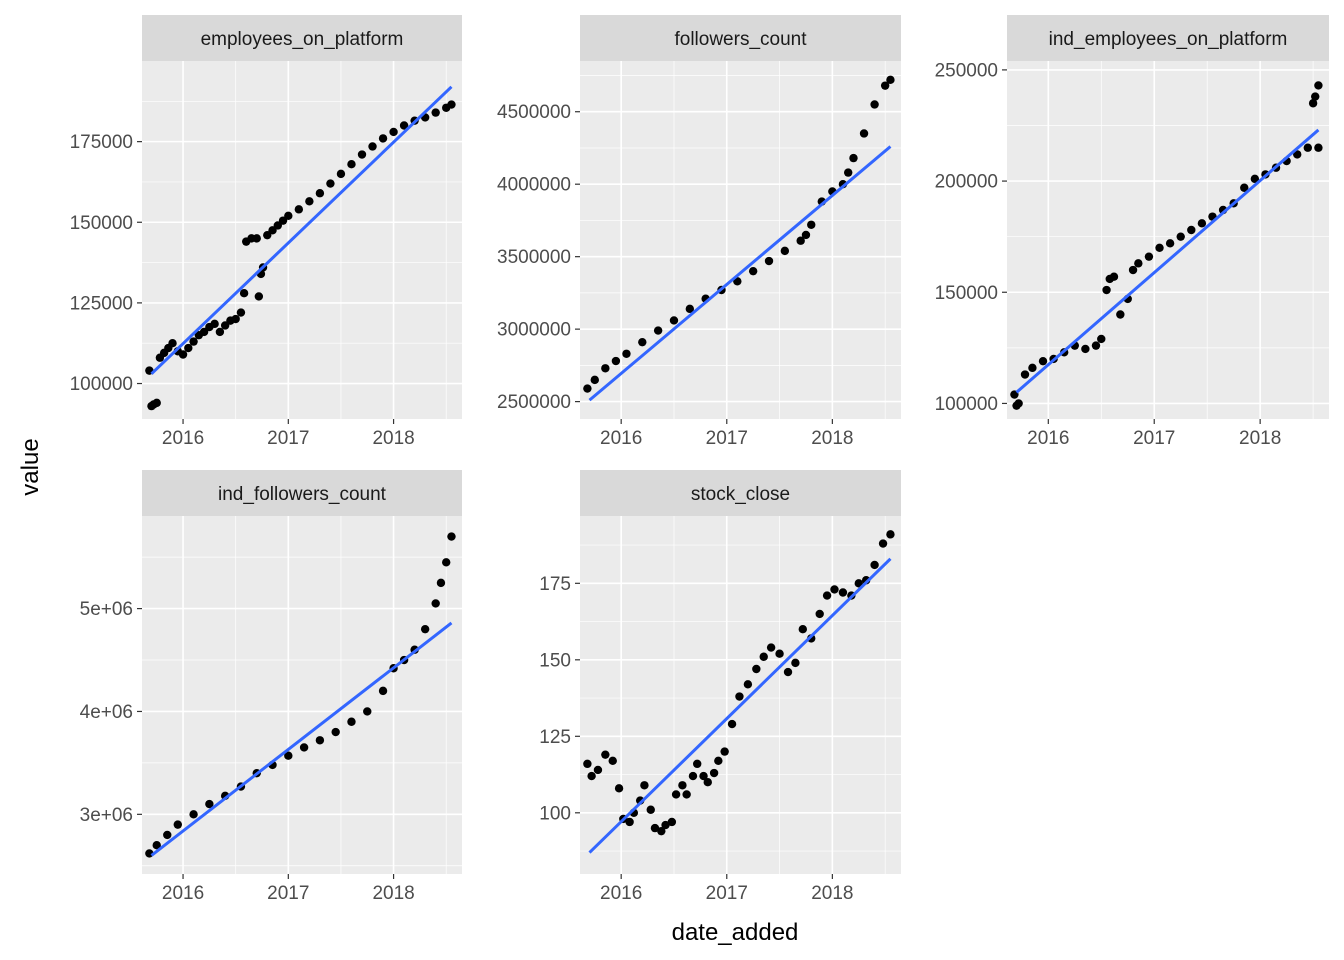  Describe the element at coordinates (302, 494) in the screenshot. I see `facet-strip-label: ind_followers_count` at that location.